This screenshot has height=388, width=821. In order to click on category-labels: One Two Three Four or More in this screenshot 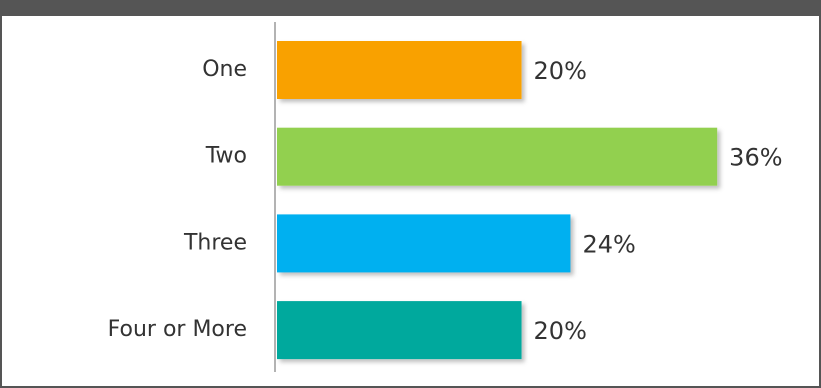, I will do `click(177, 199)`.